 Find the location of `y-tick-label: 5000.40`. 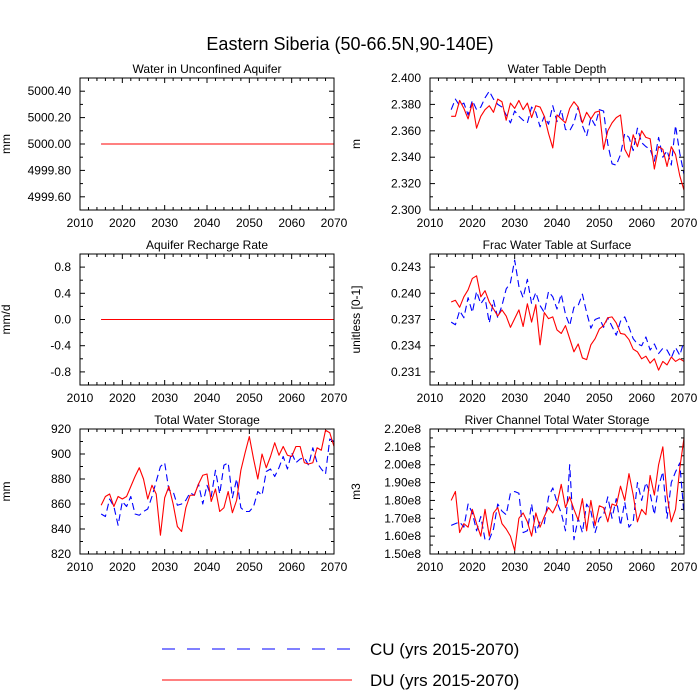

y-tick-label: 5000.40 is located at coordinates (50, 91).